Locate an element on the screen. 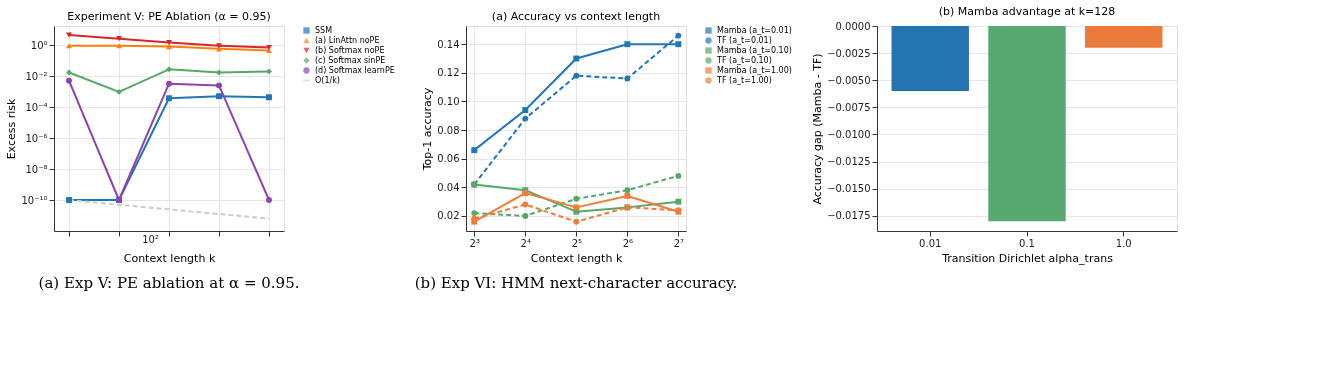 Image resolution: width=1343 pixels, height=378 pixels. y-axis-title: Accuracy gap (Mamba - TF) is located at coordinates (818, 129).